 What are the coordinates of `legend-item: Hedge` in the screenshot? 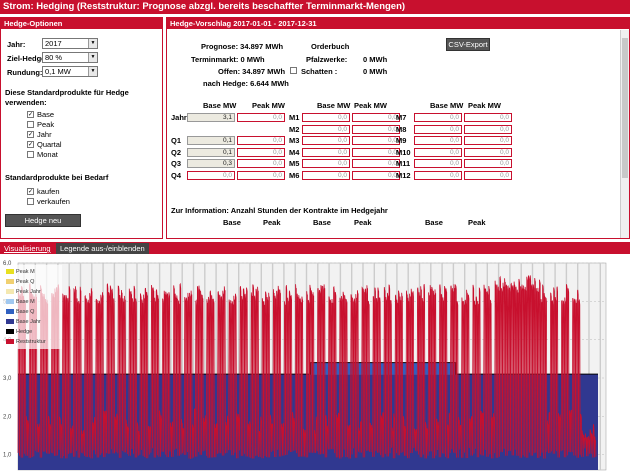 It's located at (19, 332).